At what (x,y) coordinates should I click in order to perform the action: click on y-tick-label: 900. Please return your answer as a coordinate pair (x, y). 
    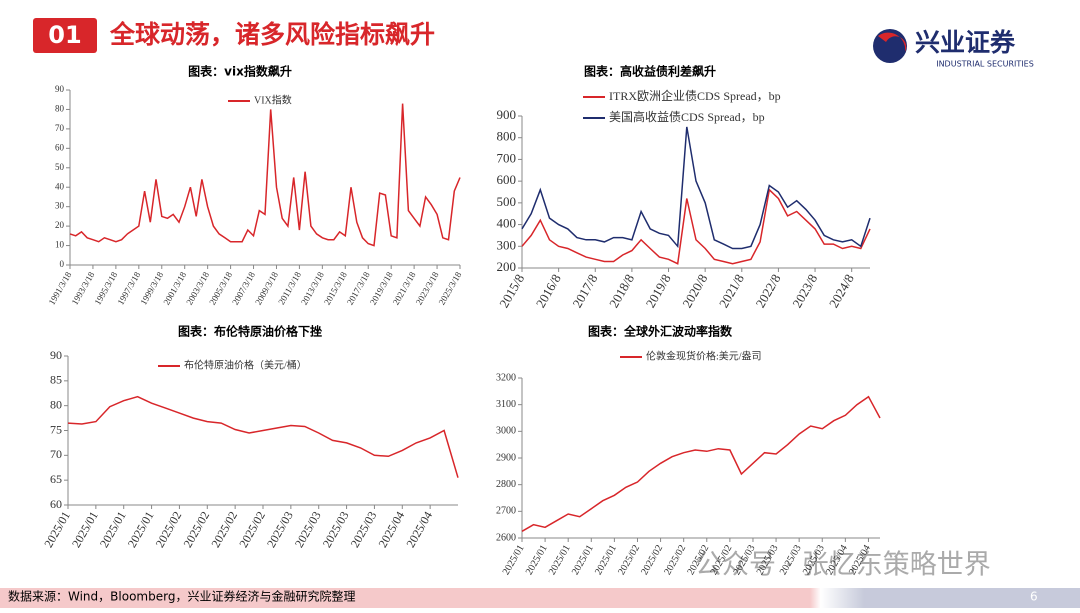
    Looking at the image, I should click on (507, 114).